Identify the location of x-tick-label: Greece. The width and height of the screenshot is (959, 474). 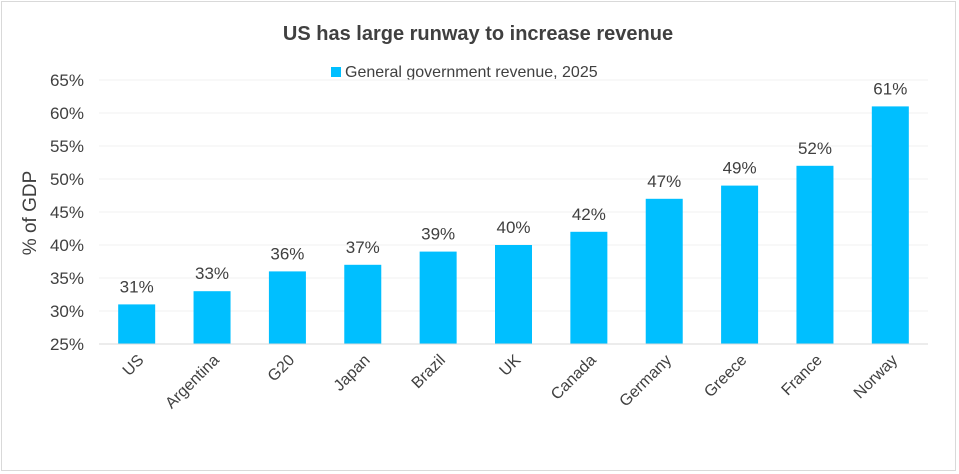
(725, 376).